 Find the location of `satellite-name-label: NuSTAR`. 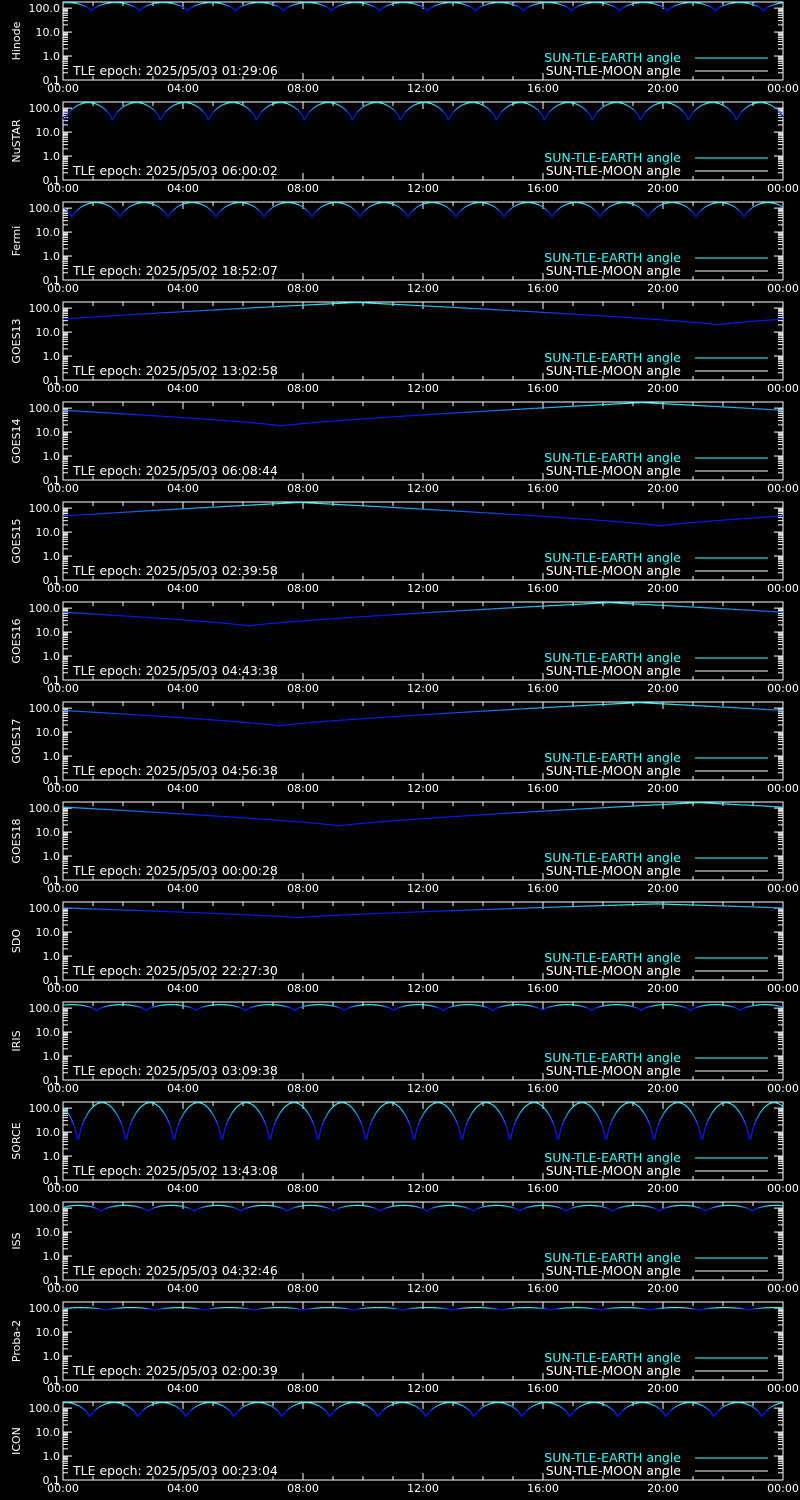

satellite-name-label: NuSTAR is located at coordinates (16, 141).